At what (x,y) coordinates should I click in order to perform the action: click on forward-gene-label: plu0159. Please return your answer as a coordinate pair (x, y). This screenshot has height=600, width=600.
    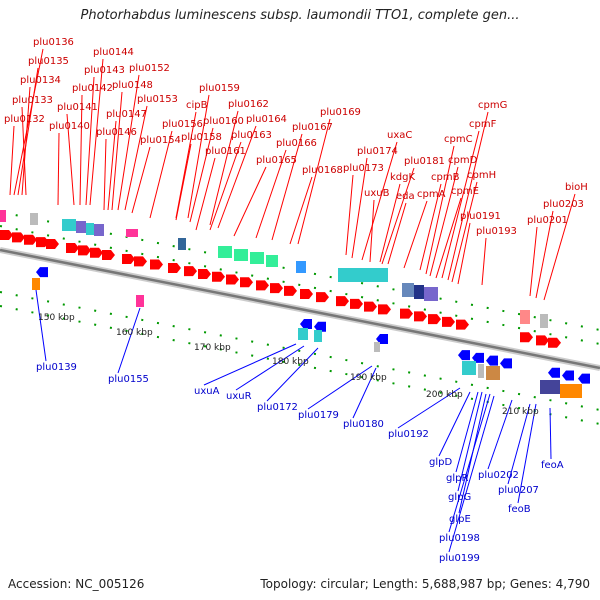
    Looking at the image, I should click on (219, 88).